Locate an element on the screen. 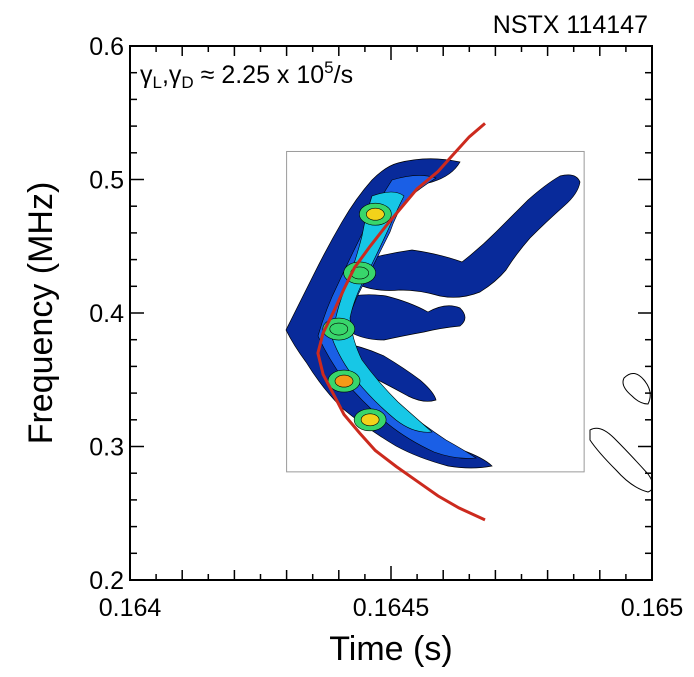 The image size is (694, 677). branch-middle is located at coordinates (400, 317).